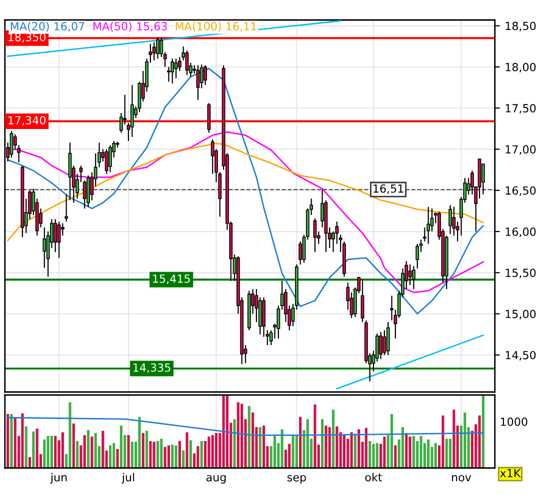 This screenshot has width=545, height=500. I want to click on text: MA(20) 16,07, so click(47, 27).